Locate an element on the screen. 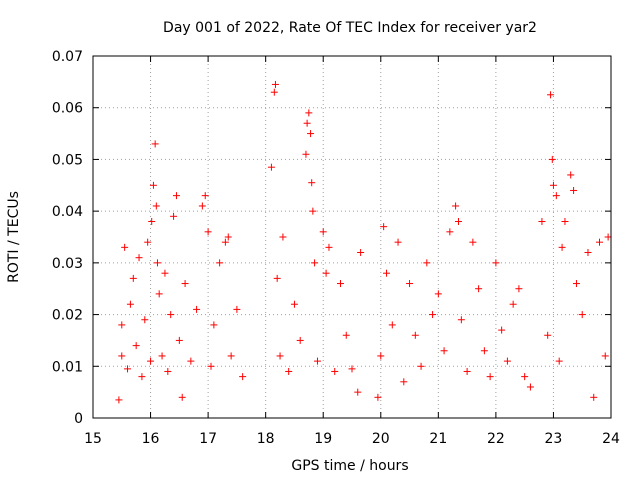 The height and width of the screenshot is (480, 640). x-tick-label: 23 is located at coordinates (554, 439).